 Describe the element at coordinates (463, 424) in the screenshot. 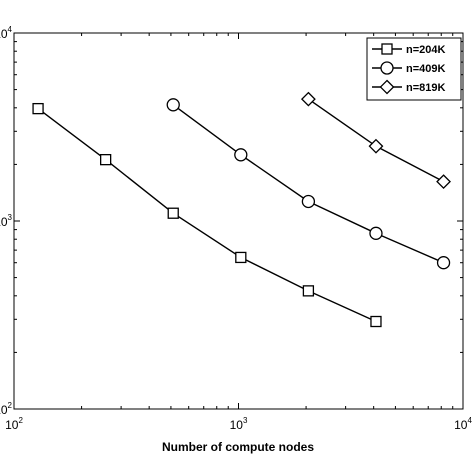

I see `x-tick-label: 10⁴` at that location.